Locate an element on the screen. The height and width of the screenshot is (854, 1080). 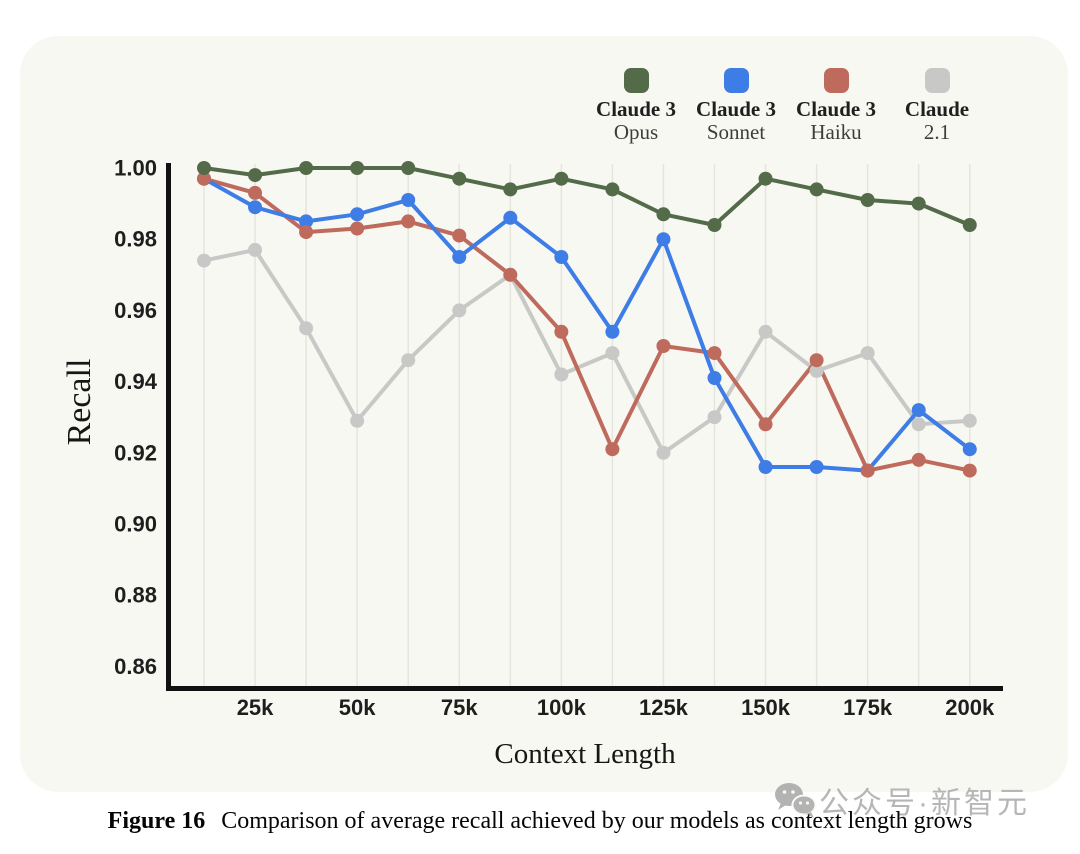
legend-item-claude-2-1: Claude 2.1 is located at coordinates (937, 106).